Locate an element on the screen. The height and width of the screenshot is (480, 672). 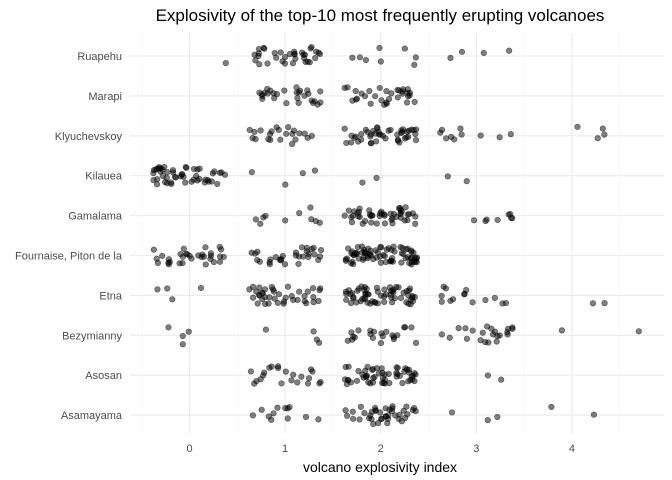
y-tick-label: Asosan is located at coordinates (103, 376).